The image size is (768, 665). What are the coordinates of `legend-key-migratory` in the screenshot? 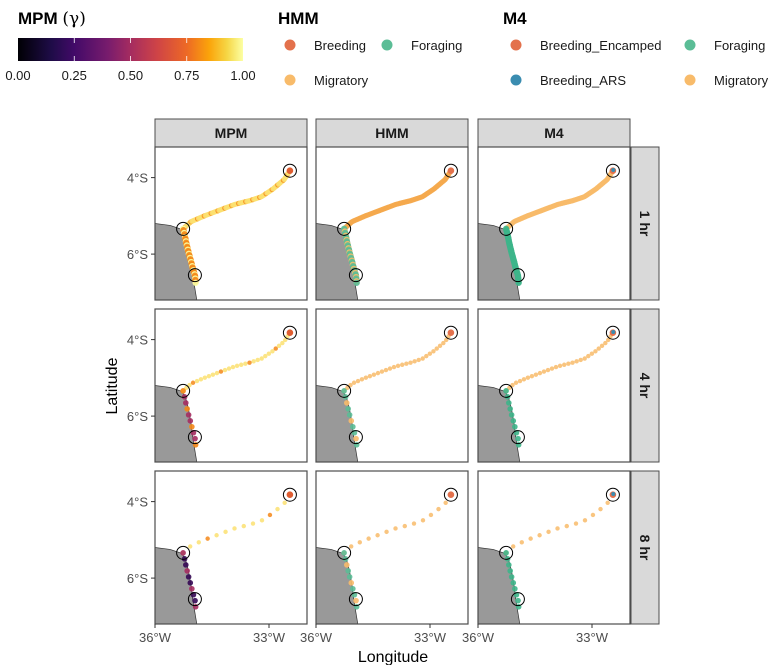 It's located at (690, 80).